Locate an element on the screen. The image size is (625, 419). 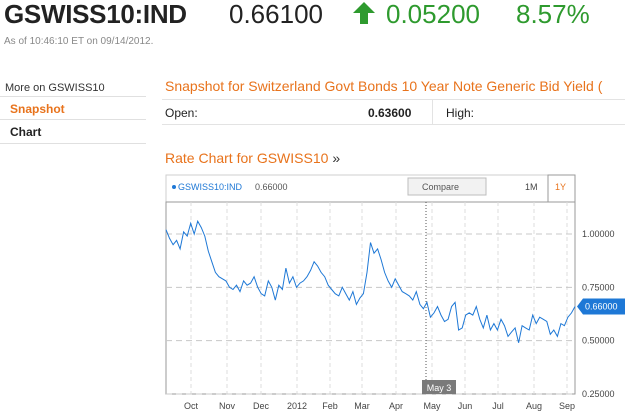
x-tick-label: Sep is located at coordinates (567, 406).